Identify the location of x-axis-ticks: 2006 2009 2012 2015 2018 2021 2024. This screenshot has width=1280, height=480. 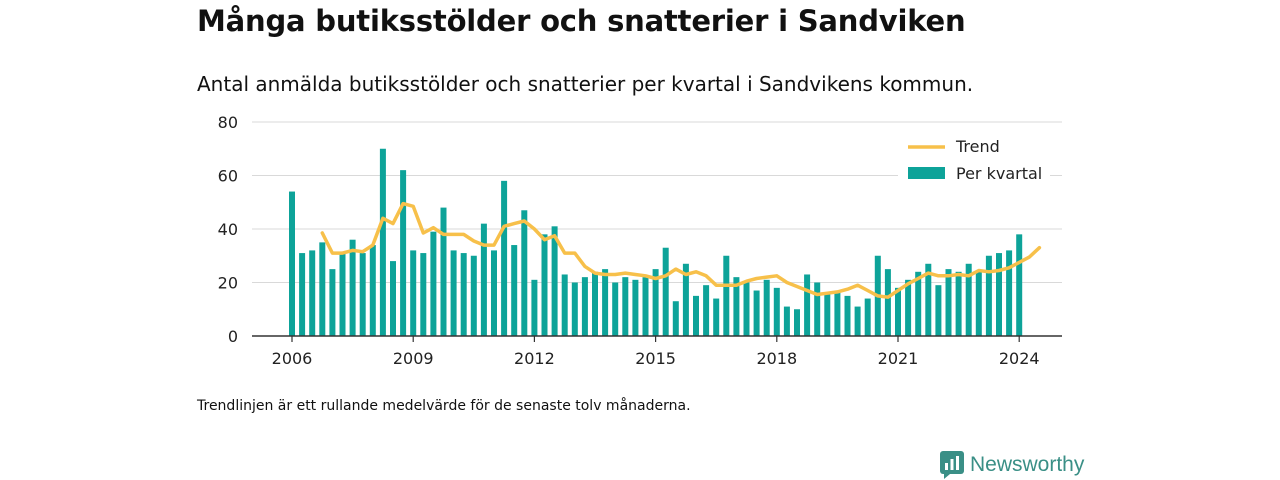
(656, 352).